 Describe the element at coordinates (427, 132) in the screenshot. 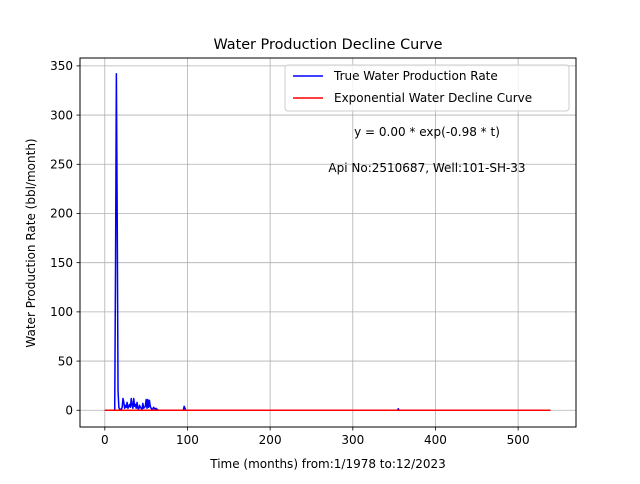

I see `fit-equation-annotation: y = 0.00 * exp(-0.98 * t)` at that location.